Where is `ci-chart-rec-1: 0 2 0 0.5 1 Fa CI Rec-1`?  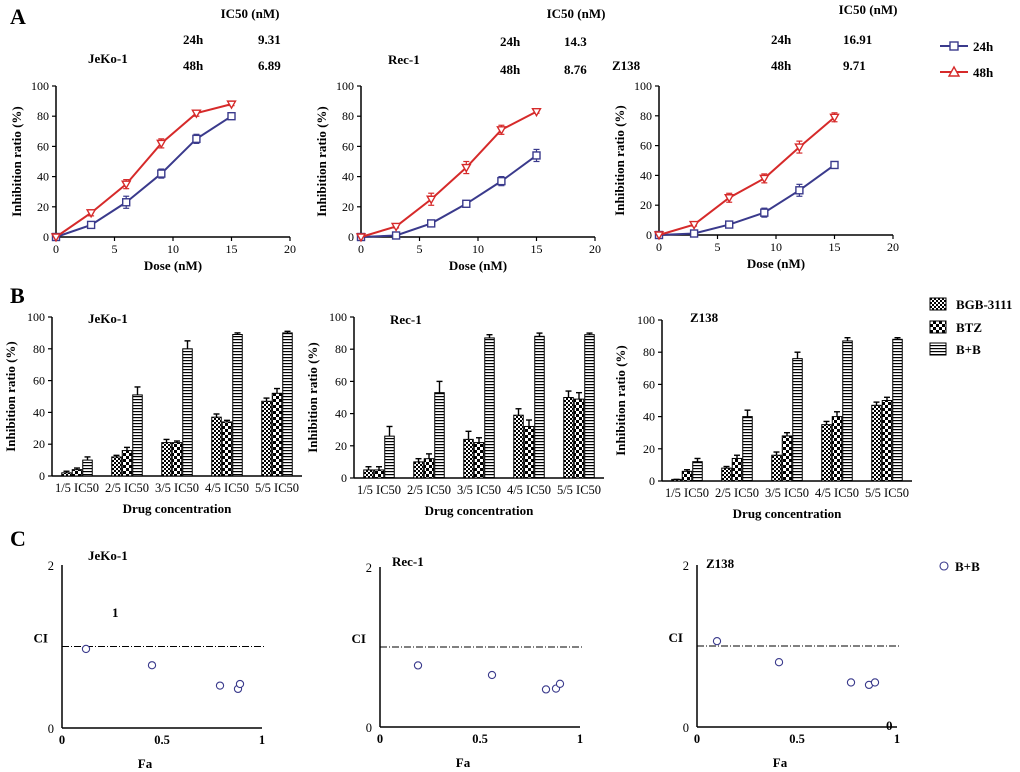 ci-chart-rec-1: 0 2 0 0.5 1 Fa CI Rec-1 is located at coordinates (468, 662).